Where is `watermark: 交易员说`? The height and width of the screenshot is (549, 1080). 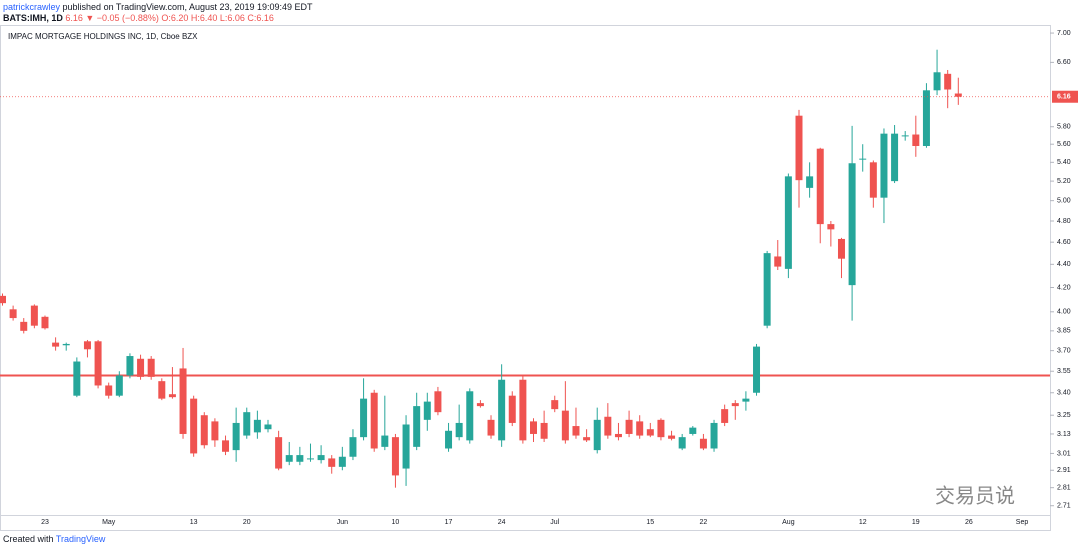 watermark: 交易员说 is located at coordinates (975, 495).